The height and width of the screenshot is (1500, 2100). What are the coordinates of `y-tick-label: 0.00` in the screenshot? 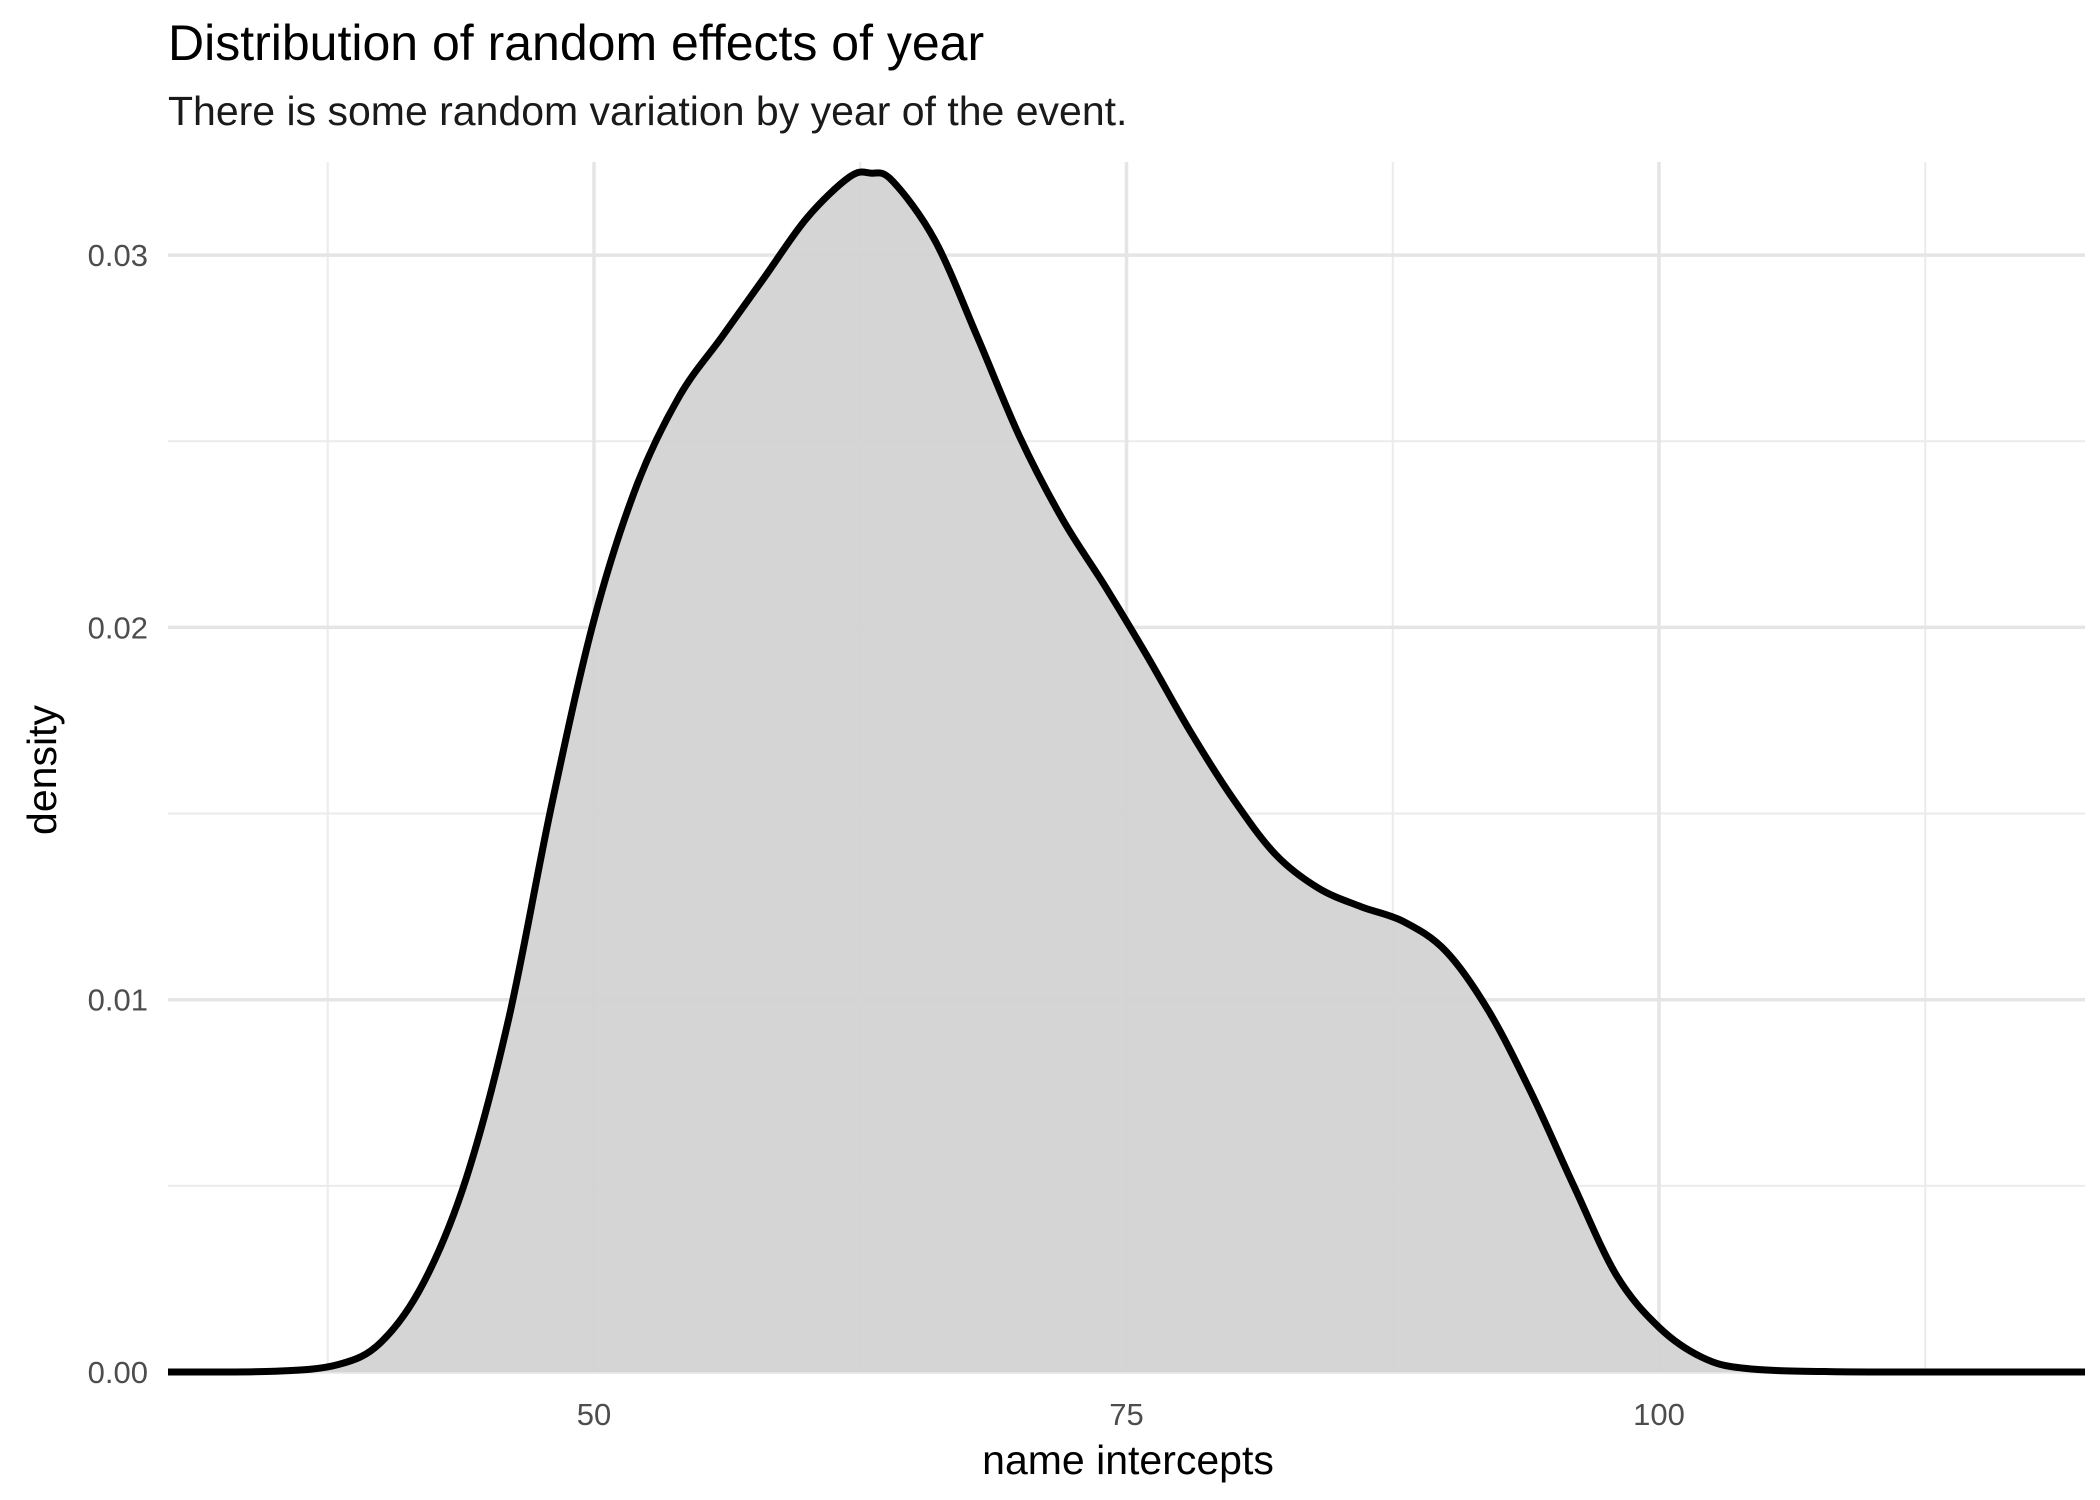 It's located at (118, 1372).